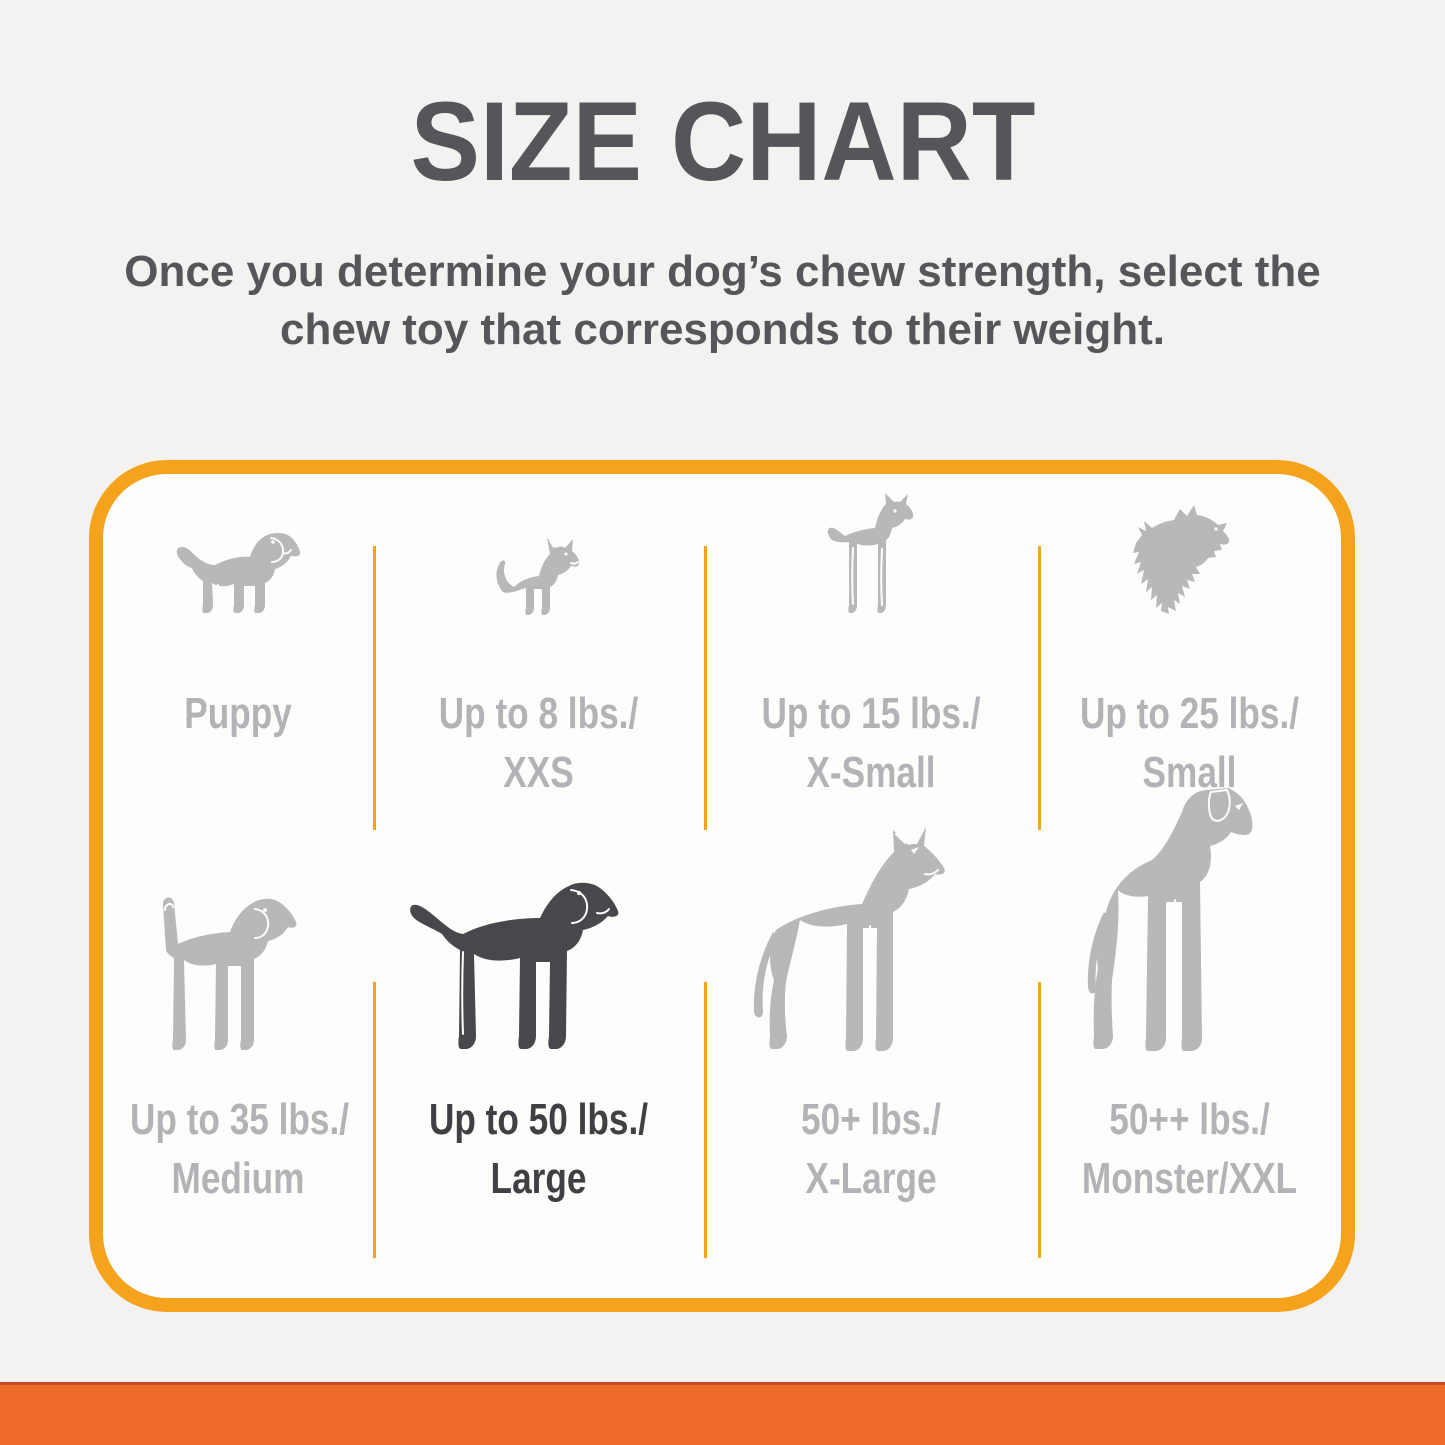  Describe the element at coordinates (538, 1178) in the screenshot. I see `size-label-line2: Large` at that location.